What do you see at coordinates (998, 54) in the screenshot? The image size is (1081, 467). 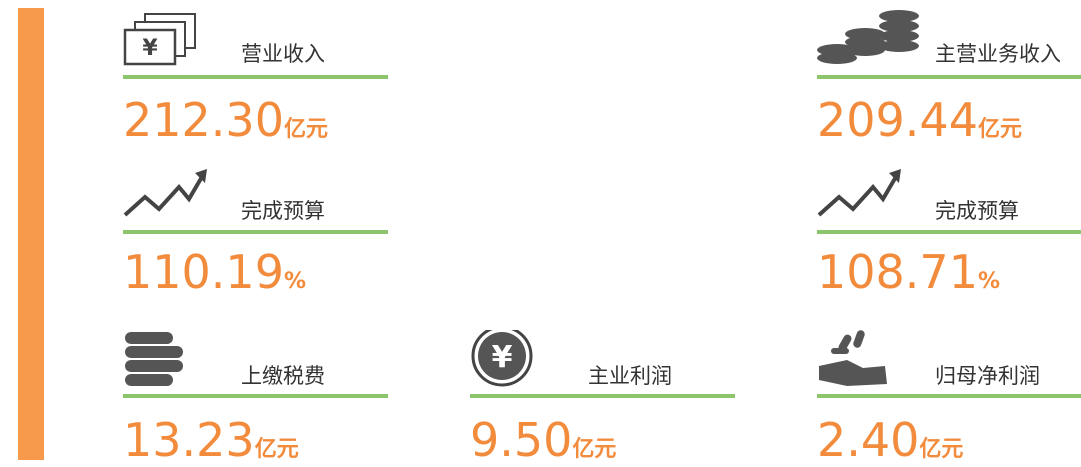 I see `card-label: 主营业务收入` at bounding box center [998, 54].